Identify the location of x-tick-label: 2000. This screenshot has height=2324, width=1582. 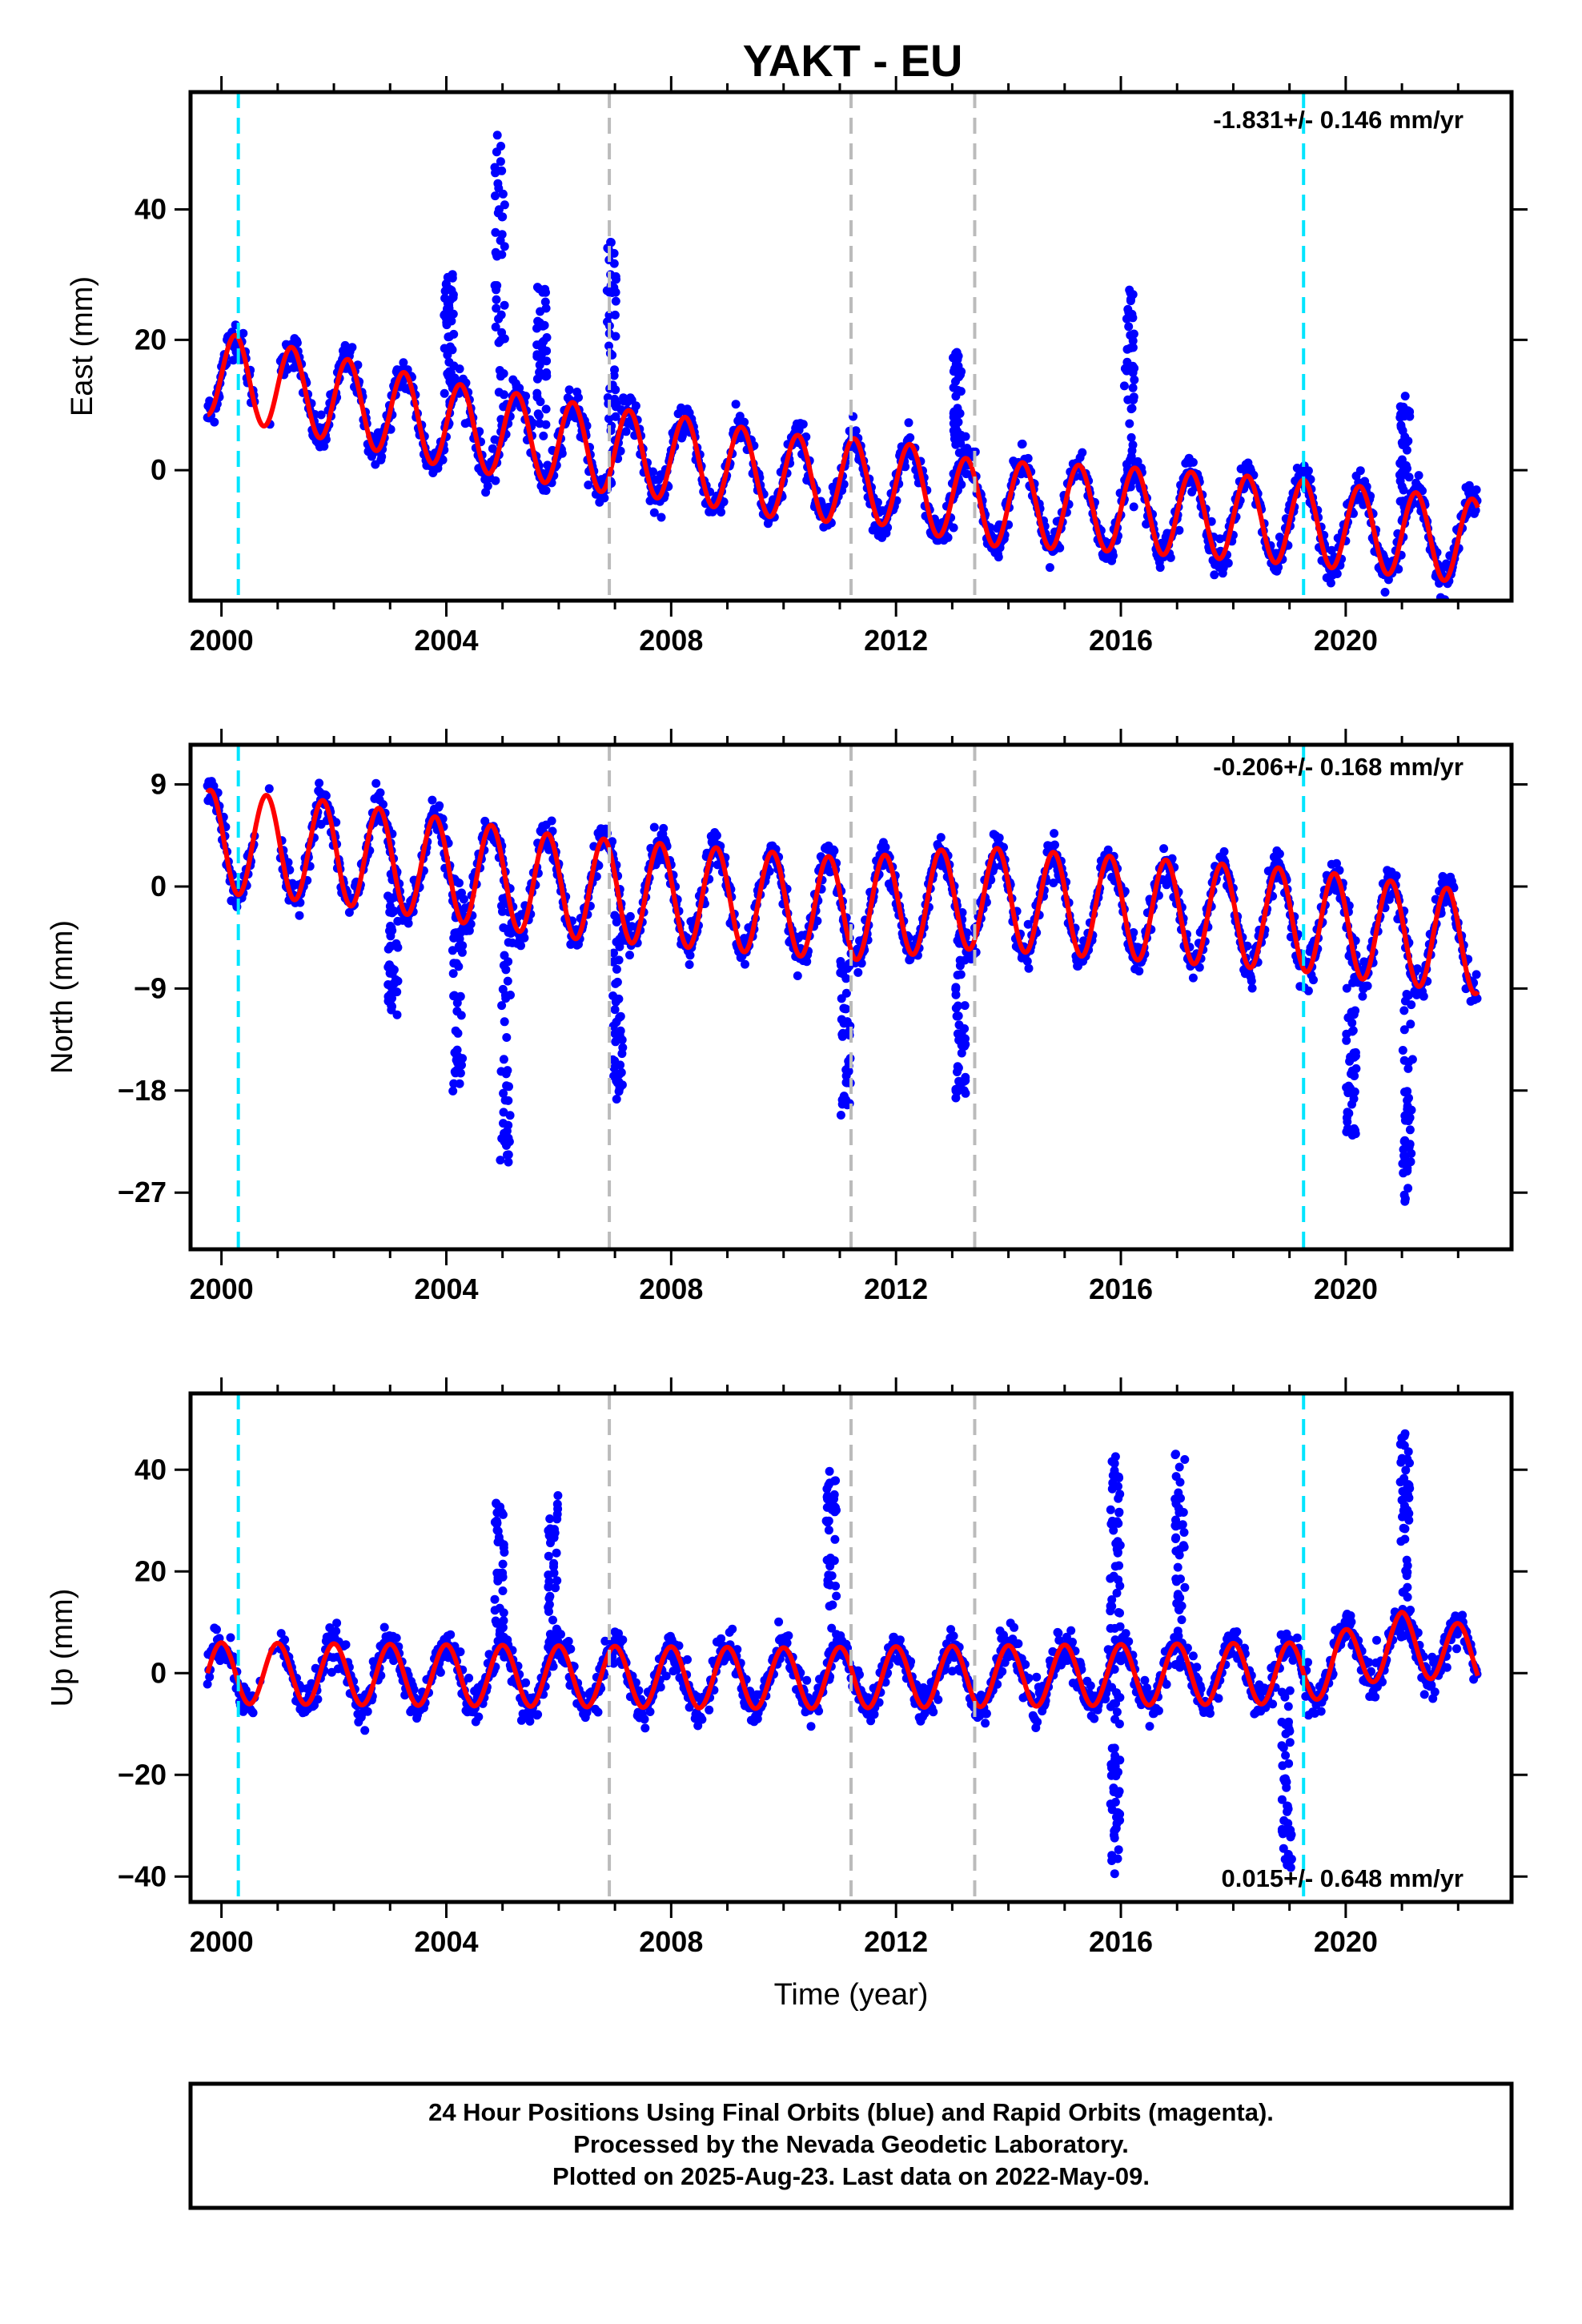
(222, 1289).